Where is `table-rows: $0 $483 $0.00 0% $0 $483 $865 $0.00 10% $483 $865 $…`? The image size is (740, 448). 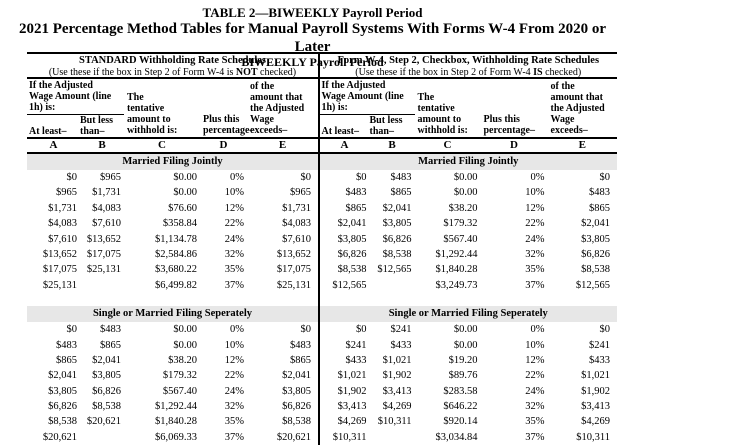 table-rows: $0 $483 $0.00 0% $0 $483 $865 $0.00 10% $483 $865 $… is located at coordinates (172, 383).